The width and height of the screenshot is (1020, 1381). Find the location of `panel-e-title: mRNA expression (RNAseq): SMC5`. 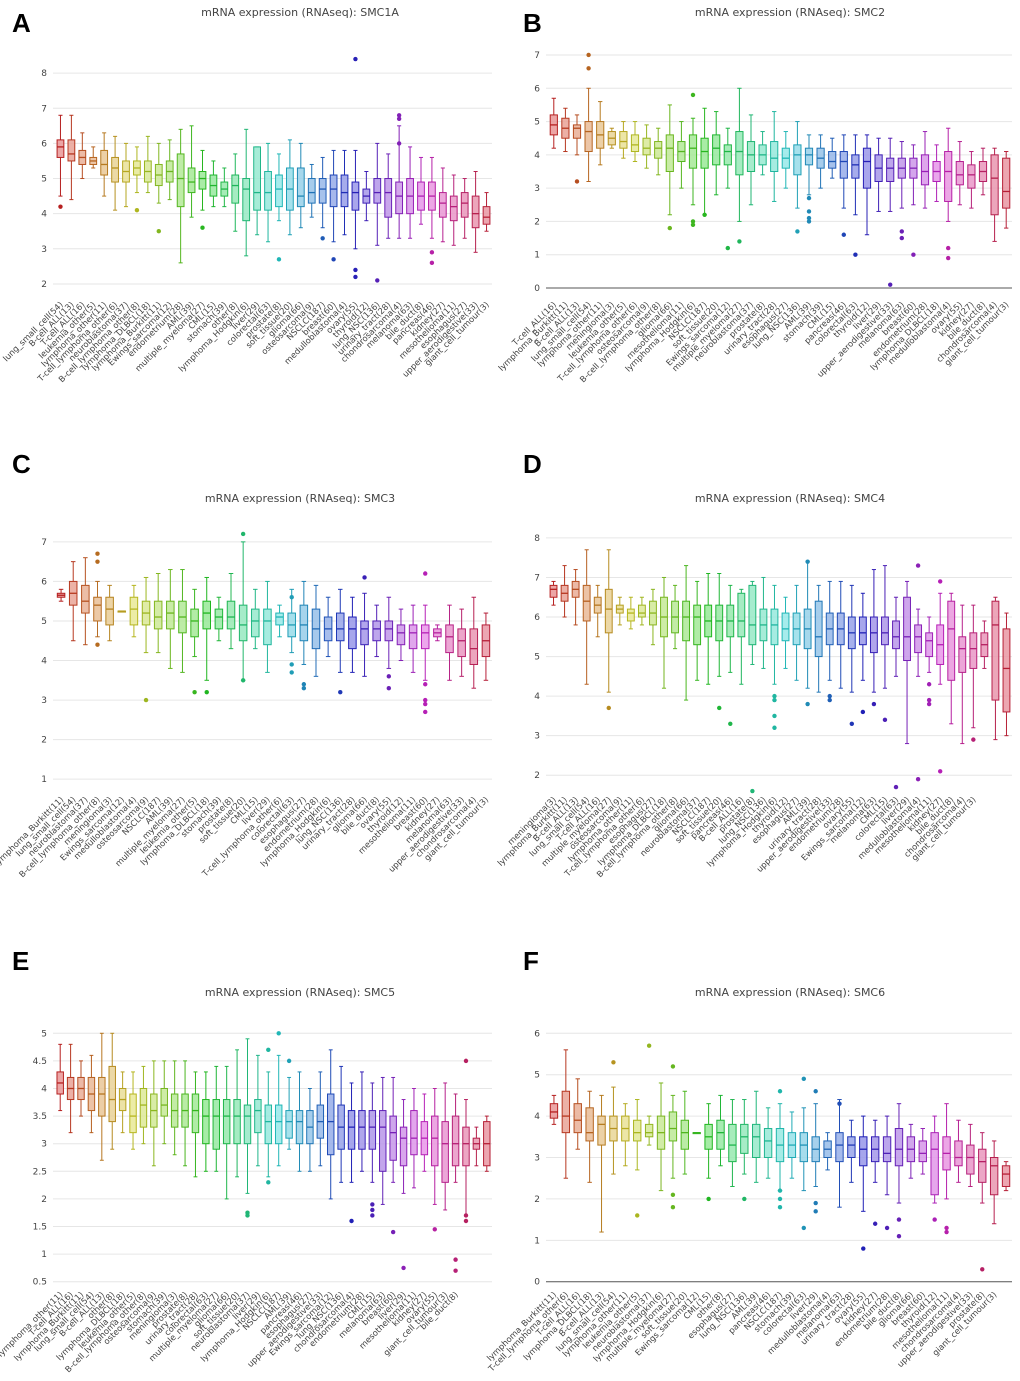

panel-e-title: mRNA expression (RNAseq): SMC5 is located at coordinates (300, 992).